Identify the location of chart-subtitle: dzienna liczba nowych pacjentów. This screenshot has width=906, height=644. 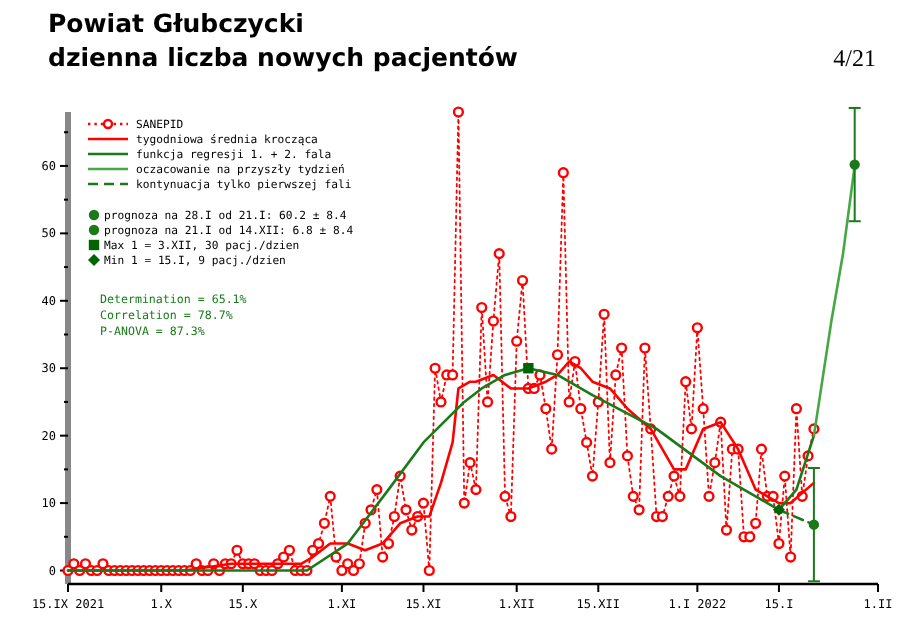
(283, 57).